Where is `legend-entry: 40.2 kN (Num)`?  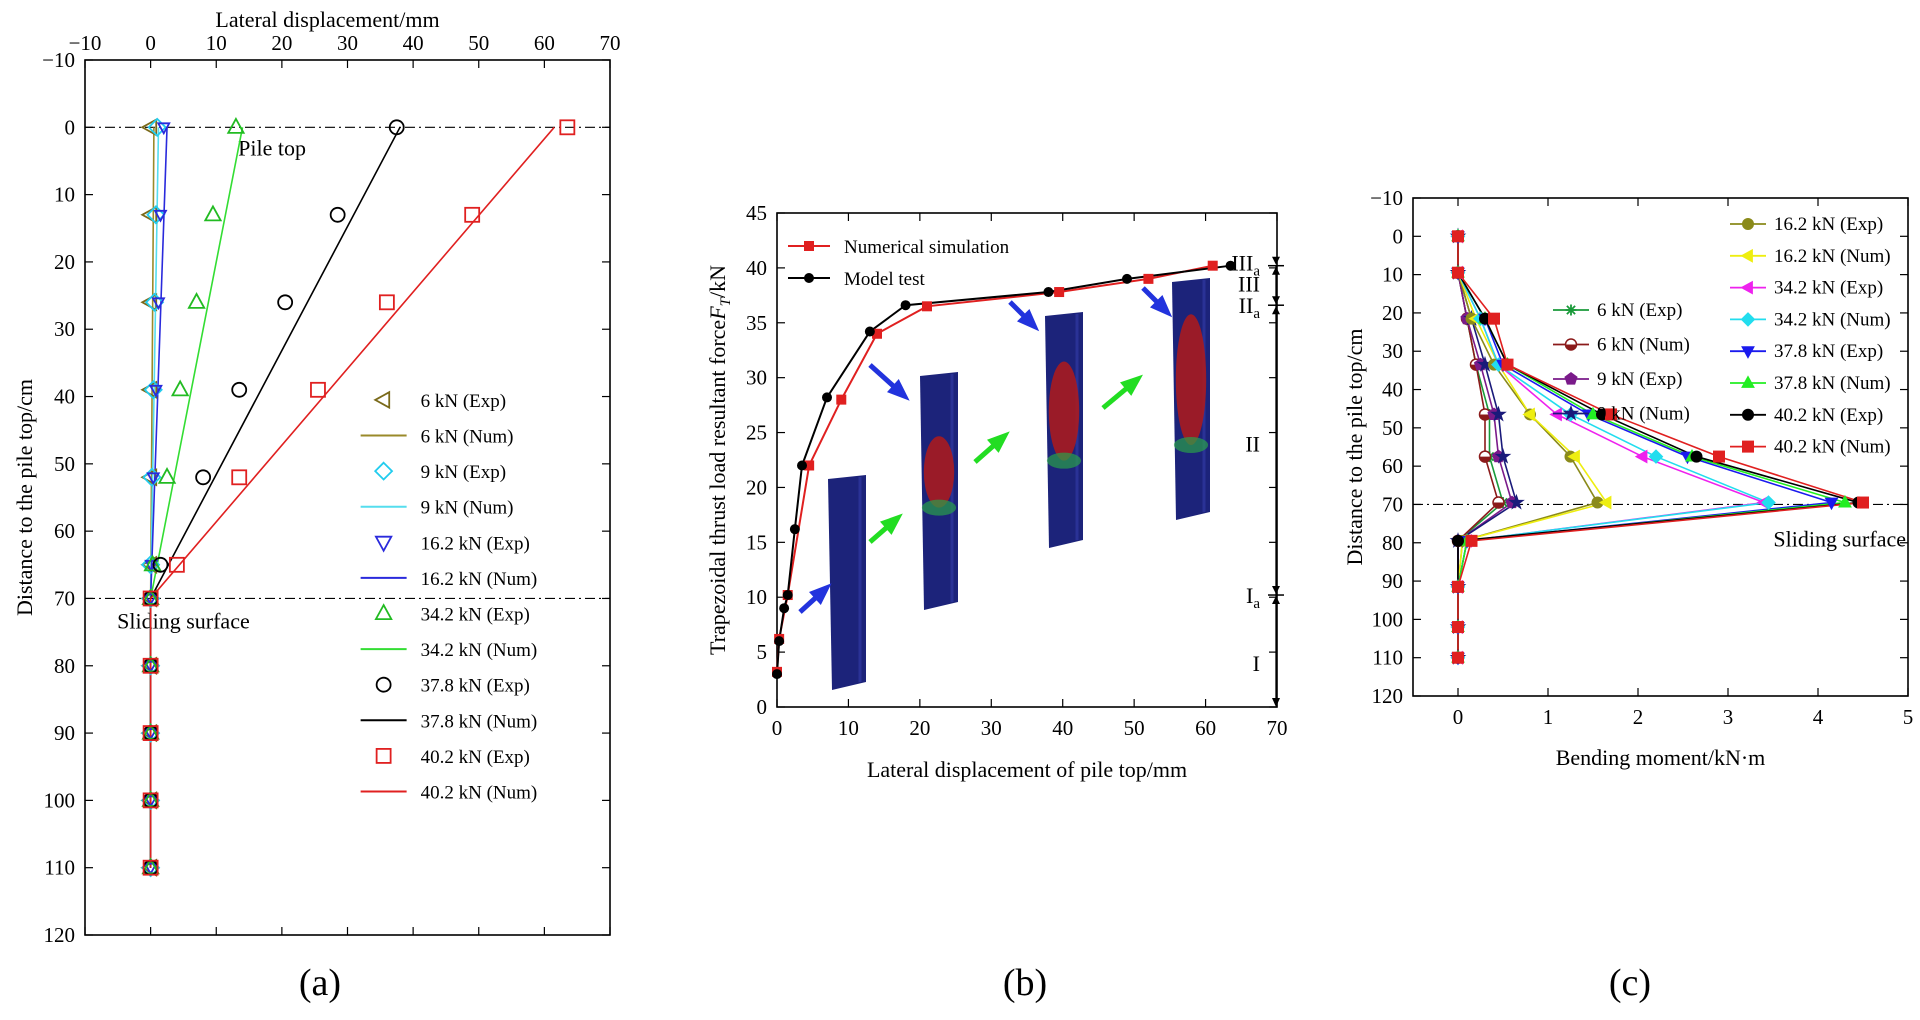
legend-entry: 40.2 kN (Num) is located at coordinates (479, 793).